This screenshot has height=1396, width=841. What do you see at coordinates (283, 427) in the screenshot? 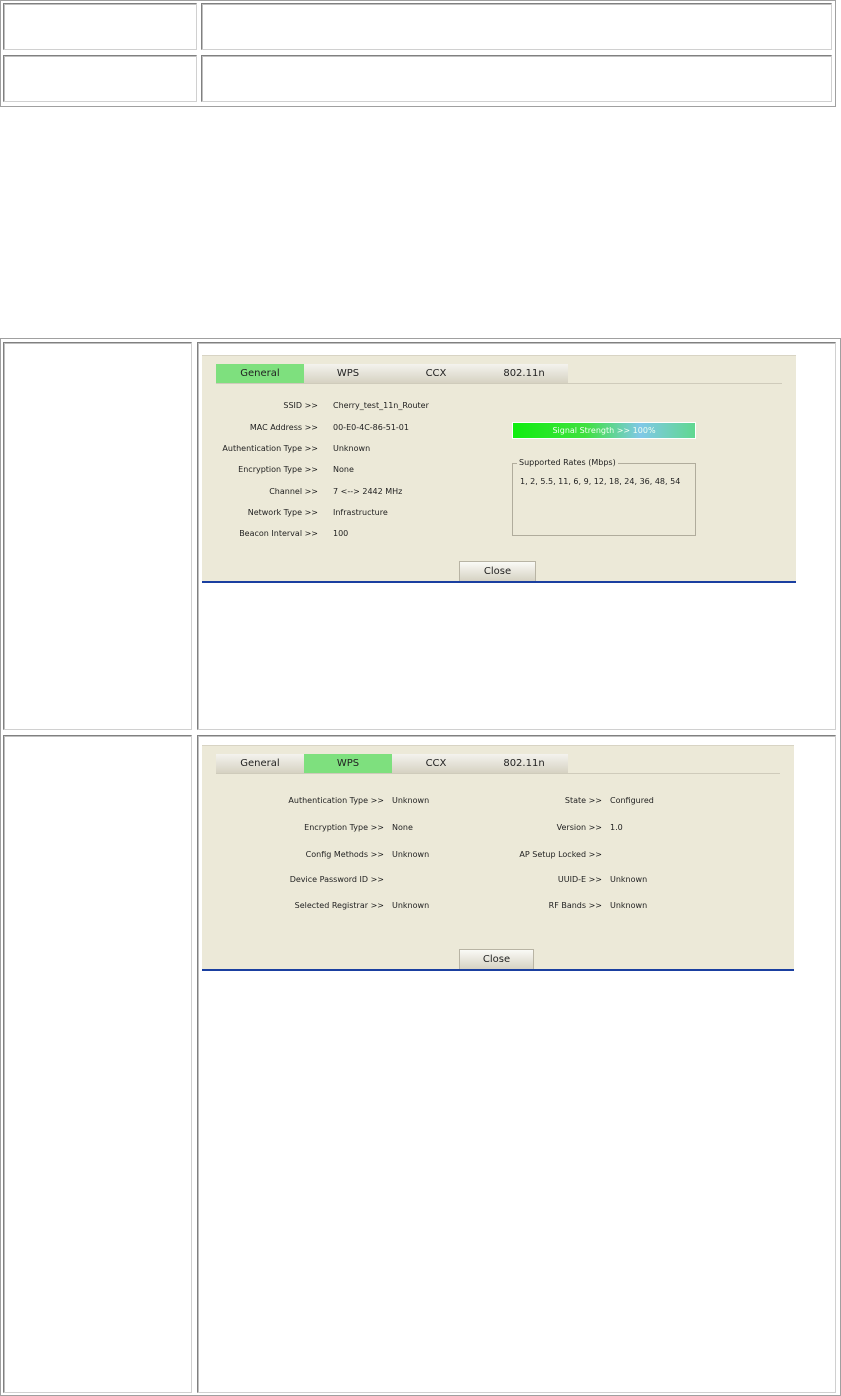
I see `field-label: MAC Address >>` at bounding box center [283, 427].